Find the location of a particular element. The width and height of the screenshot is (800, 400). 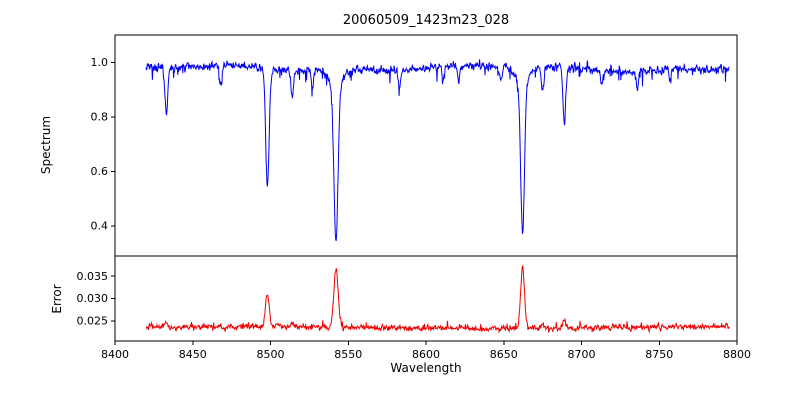

error-y-tick-label: 0.030 is located at coordinates (93, 298).